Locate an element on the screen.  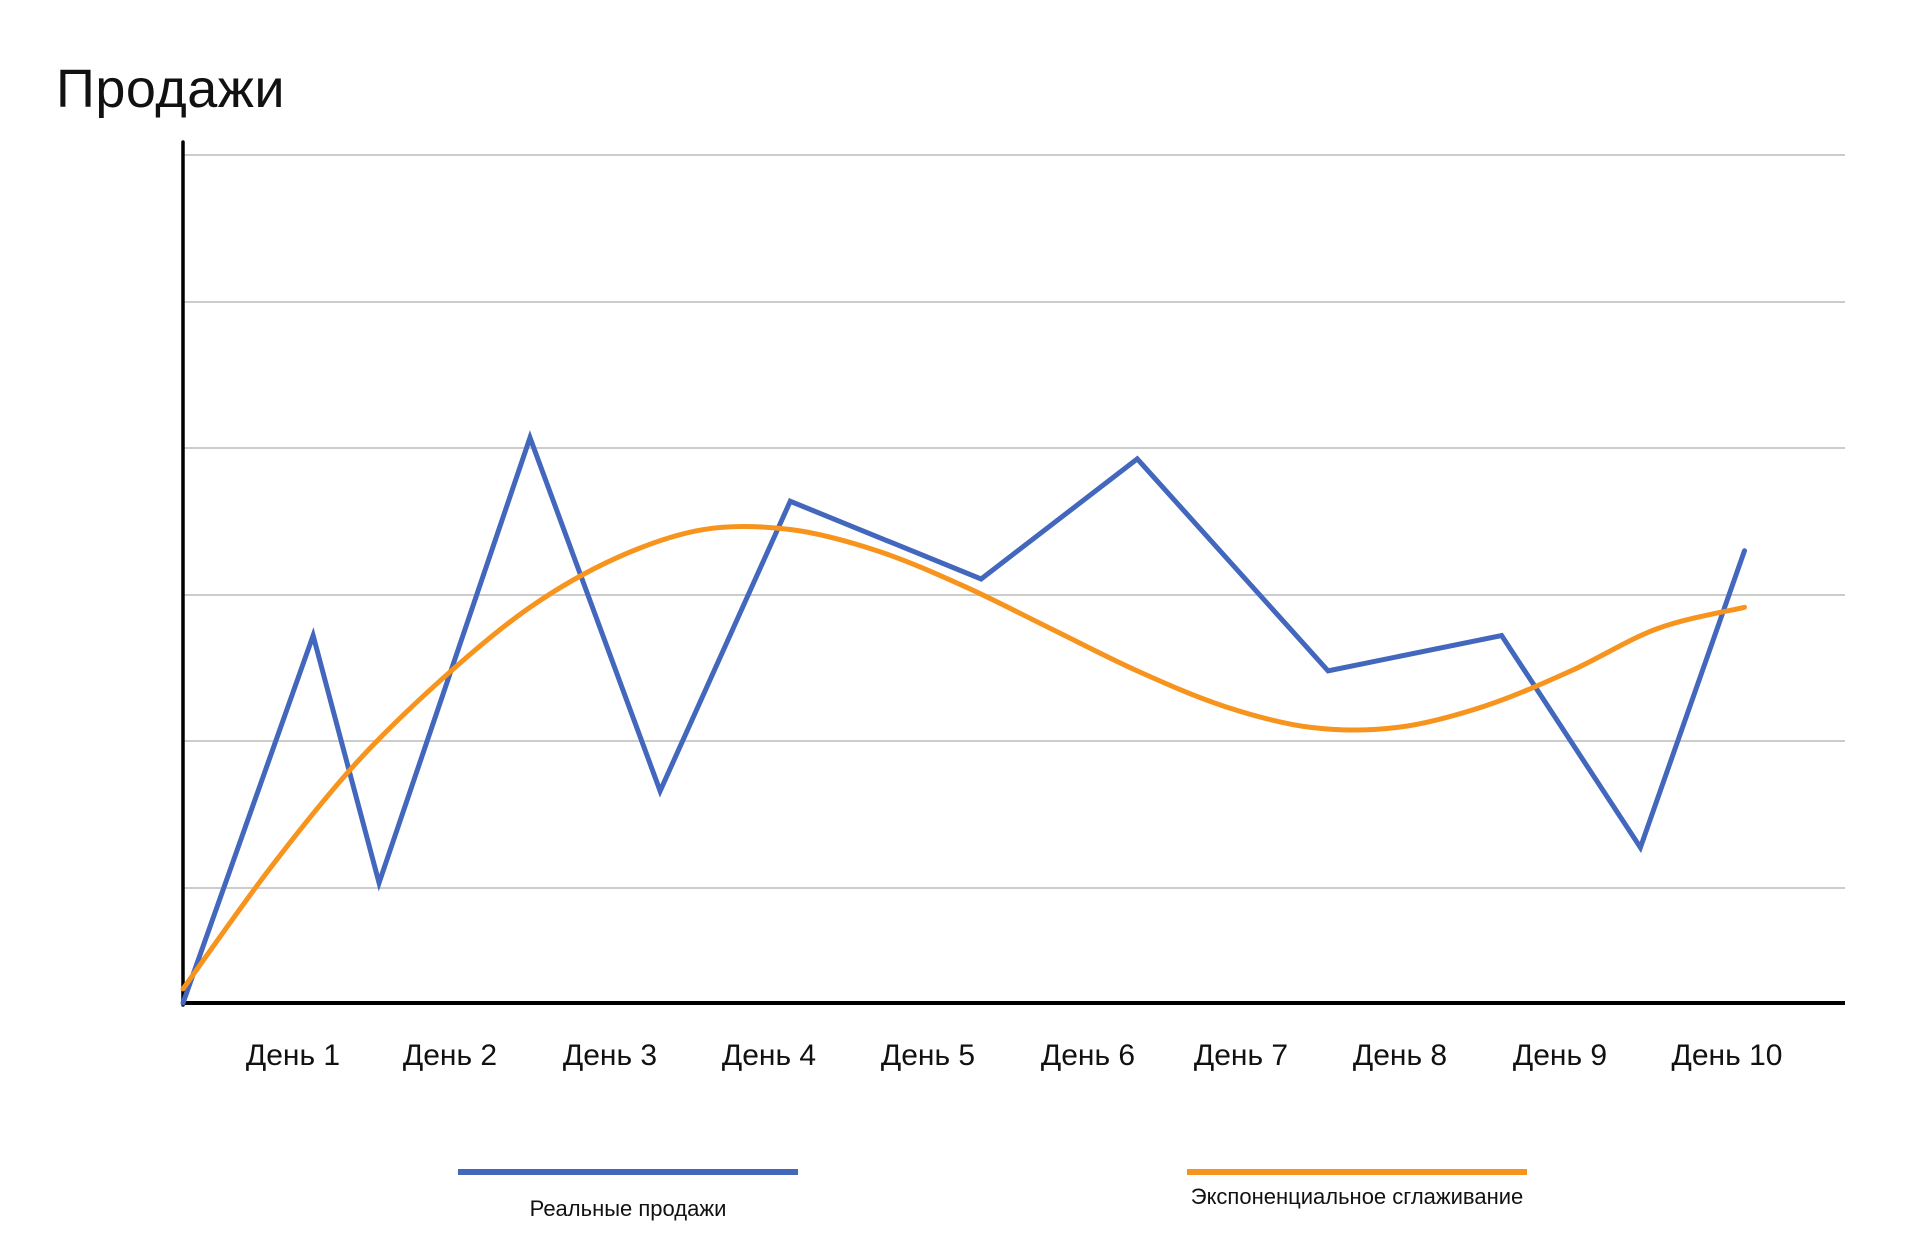
legend-label: Экспоненциальное сглаживание is located at coordinates (1357, 1196).